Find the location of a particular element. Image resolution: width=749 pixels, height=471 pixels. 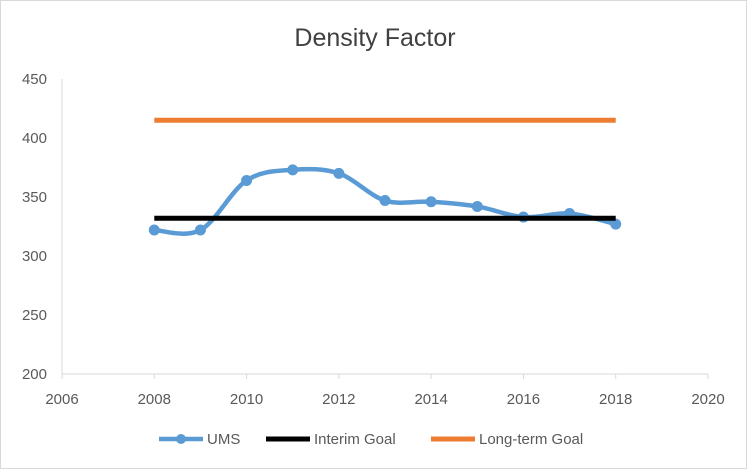

legend-item-interim-goal: Interim Goal is located at coordinates (331, 439).